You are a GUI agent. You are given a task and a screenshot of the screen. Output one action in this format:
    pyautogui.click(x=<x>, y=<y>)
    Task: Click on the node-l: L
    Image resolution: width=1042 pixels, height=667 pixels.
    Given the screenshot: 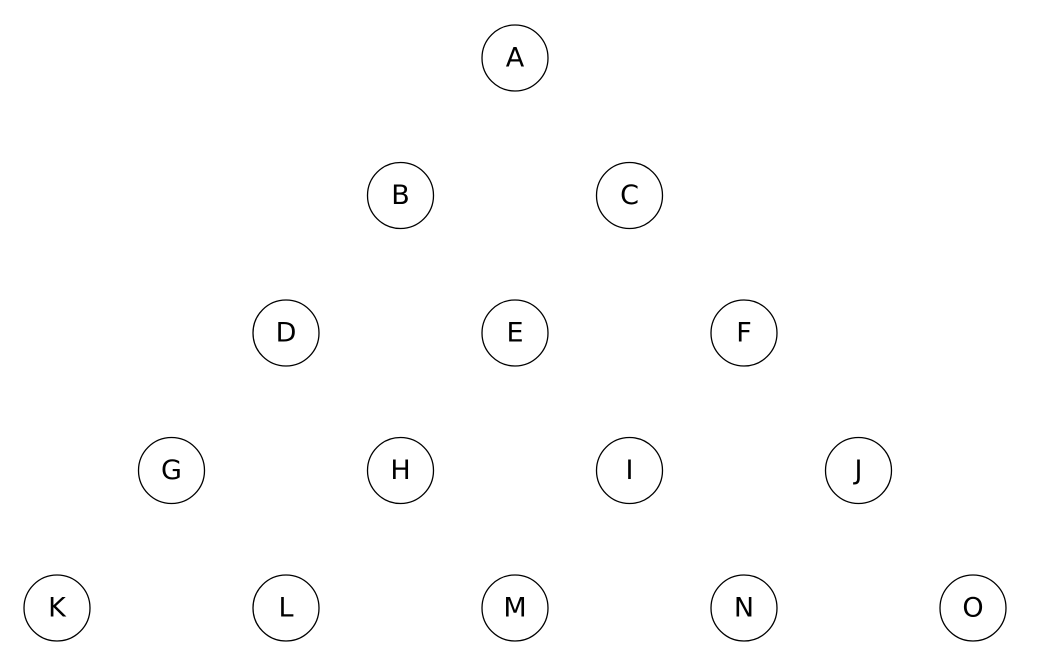 What is the action you would take?
    pyautogui.click(x=286, y=608)
    